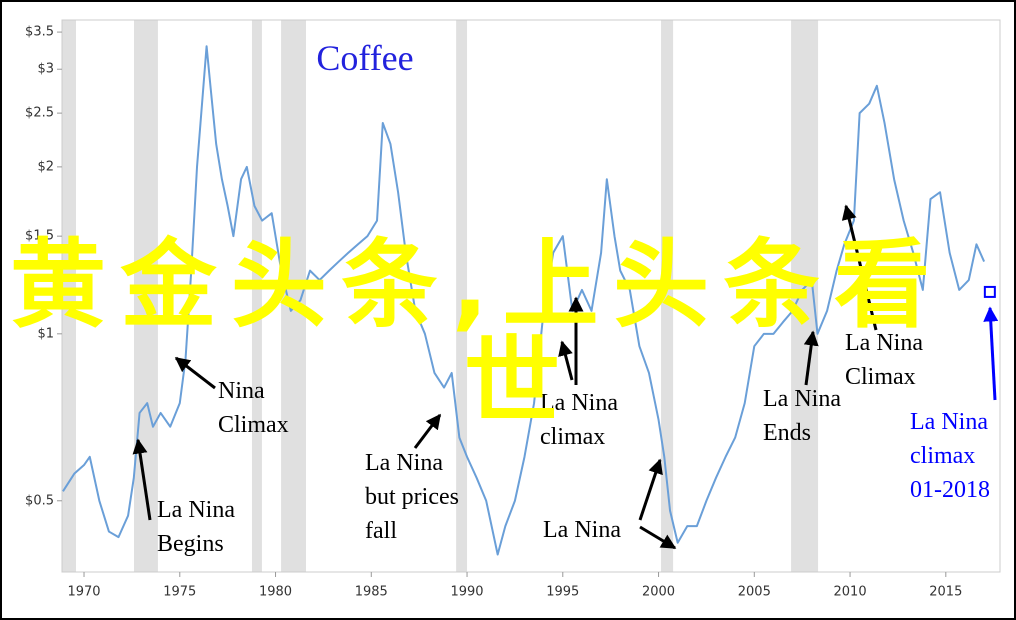  Describe the element at coordinates (787, 433) in the screenshot. I see `annotation-text: Ends` at that location.